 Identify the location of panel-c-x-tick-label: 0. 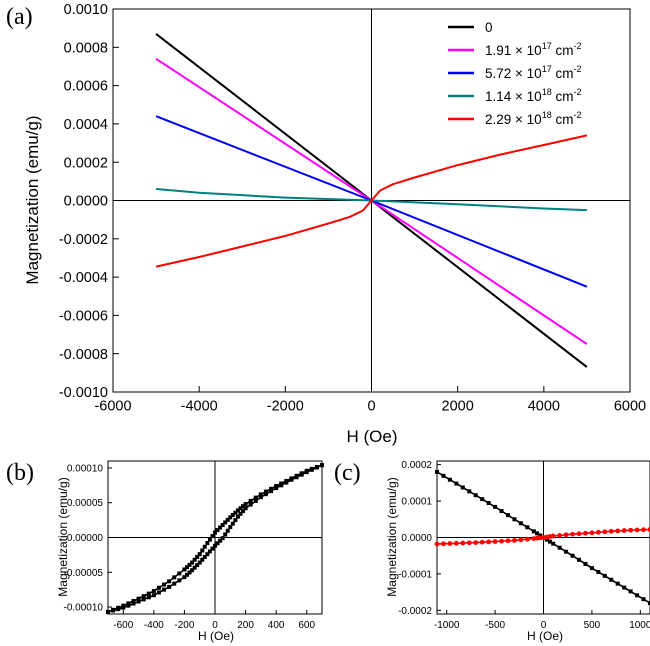
(544, 625).